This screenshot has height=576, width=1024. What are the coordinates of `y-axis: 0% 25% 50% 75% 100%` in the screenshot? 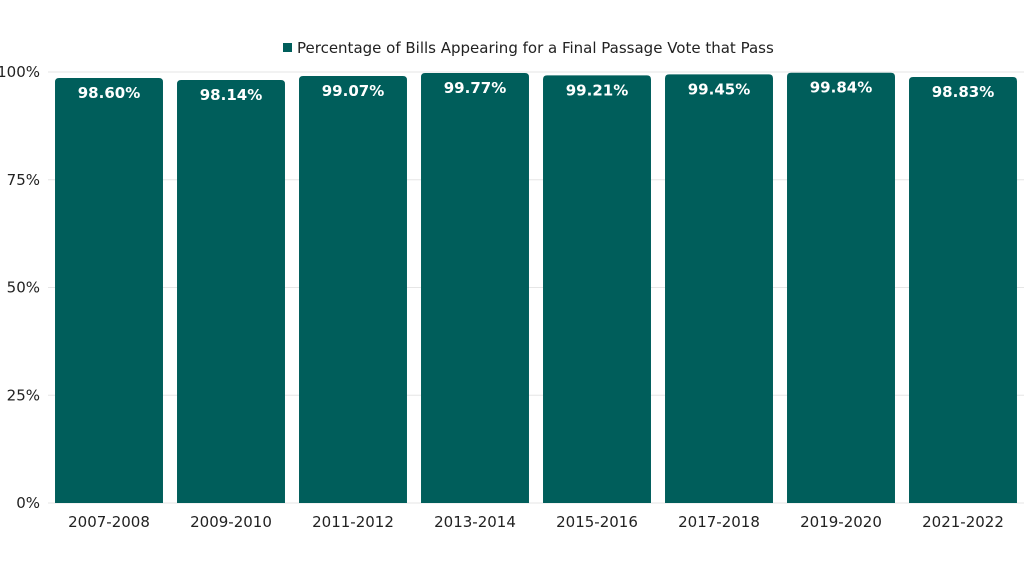 It's located at (20, 287).